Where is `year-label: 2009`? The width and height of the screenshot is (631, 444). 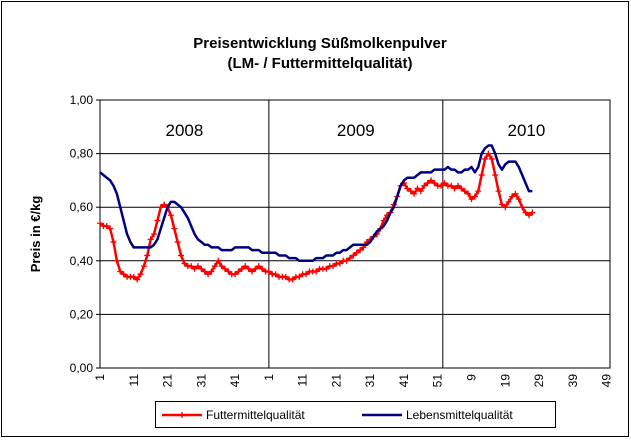 year-label: 2009 is located at coordinates (356, 130).